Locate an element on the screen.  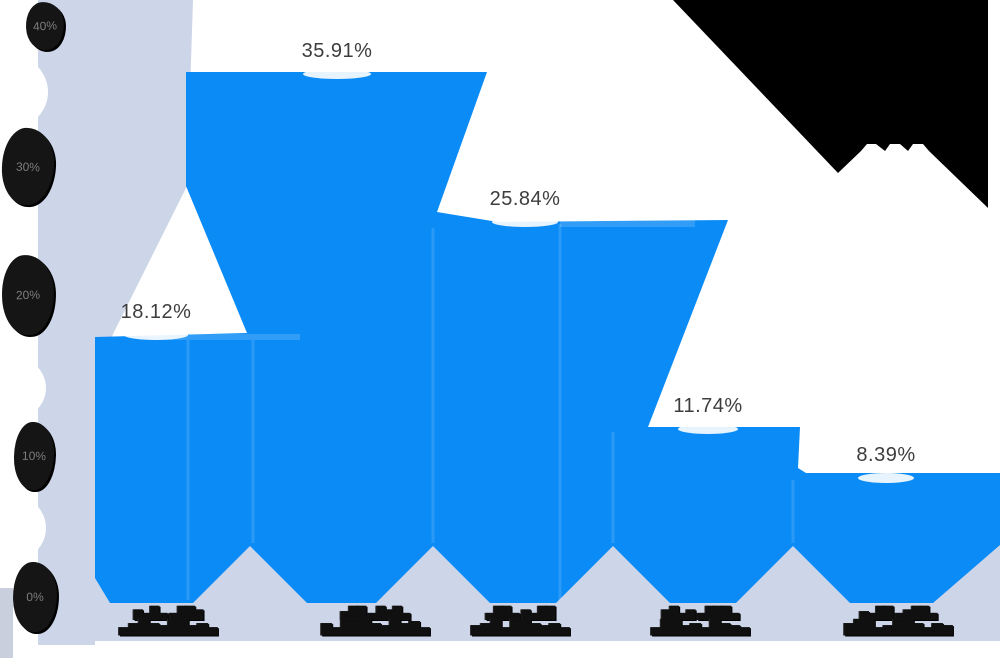
data-label: 11.74% is located at coordinates (708, 406).